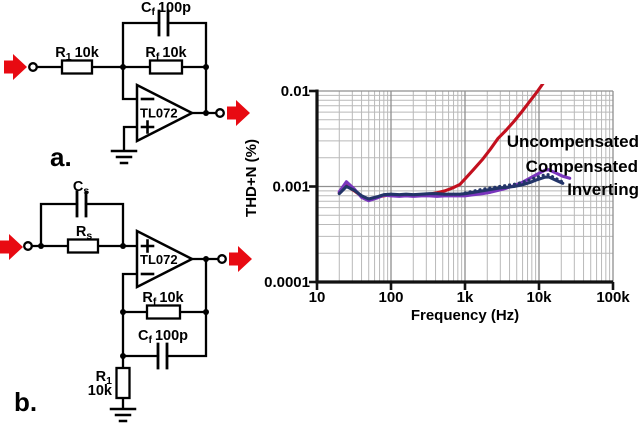 The width and height of the screenshot is (640, 425). I want to click on resistor-rs, so click(83, 246).